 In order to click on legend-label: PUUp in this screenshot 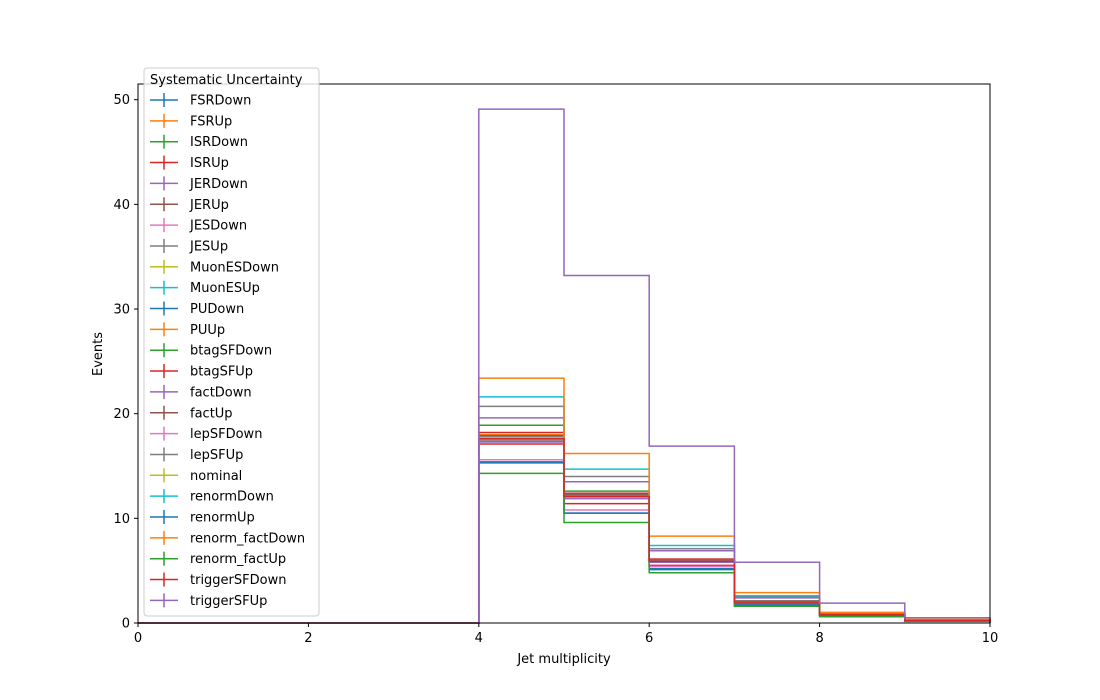, I will do `click(207, 330)`.